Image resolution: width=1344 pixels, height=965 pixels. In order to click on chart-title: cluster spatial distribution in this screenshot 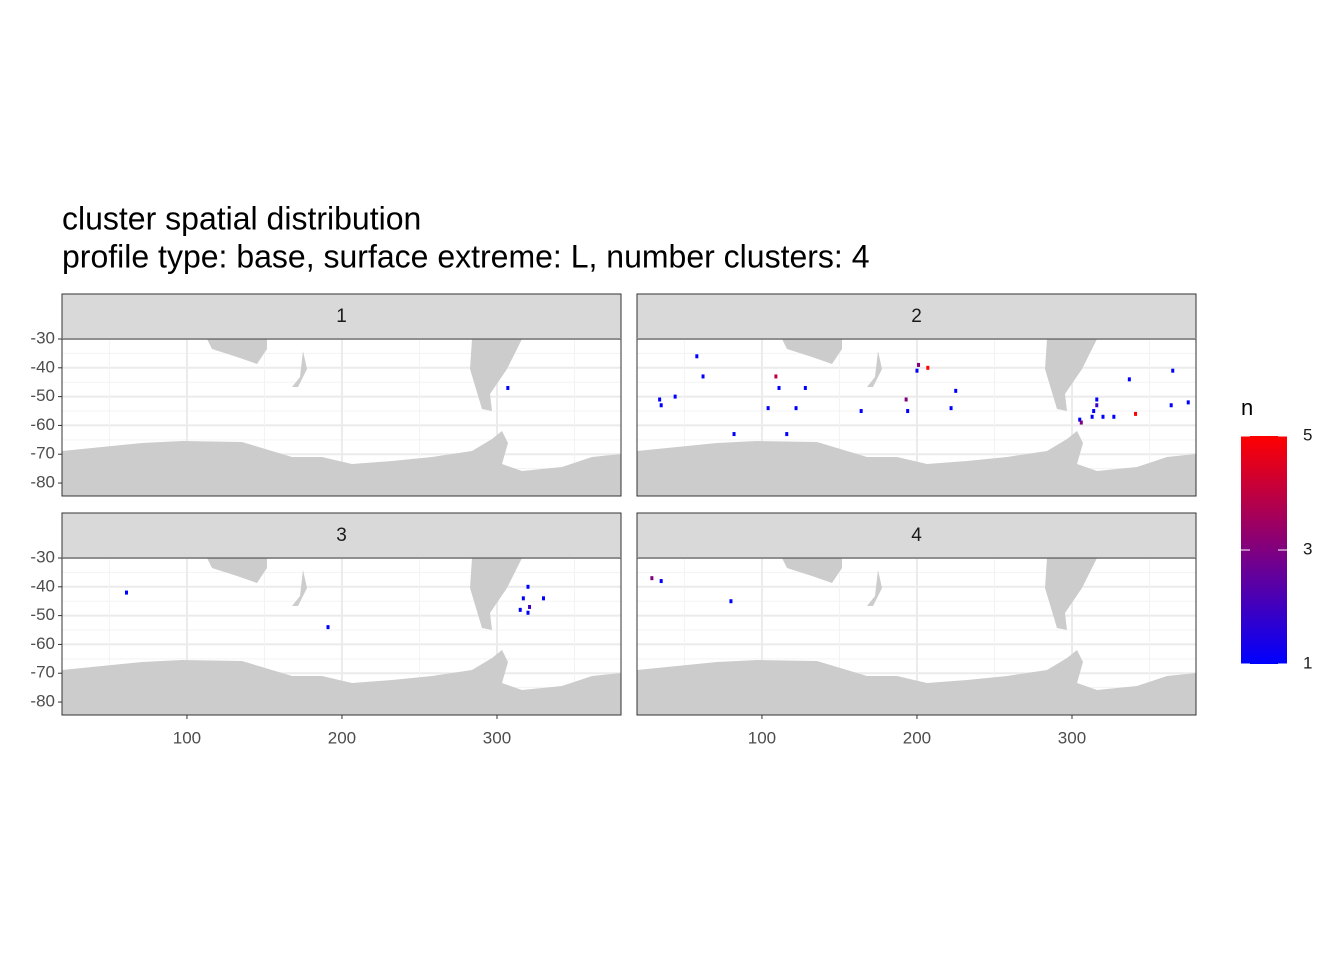, I will do `click(241, 218)`.